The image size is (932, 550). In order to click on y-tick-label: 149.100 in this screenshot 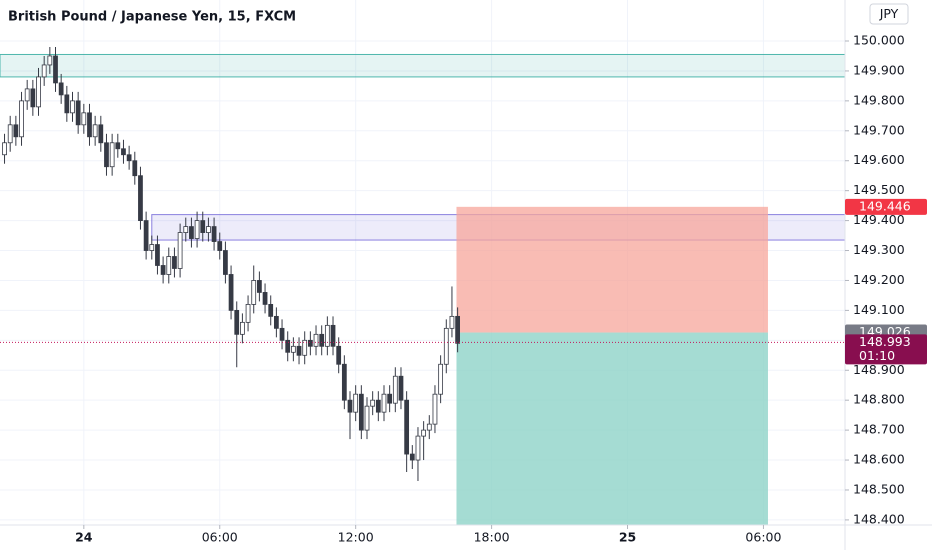, I will do `click(879, 309)`.